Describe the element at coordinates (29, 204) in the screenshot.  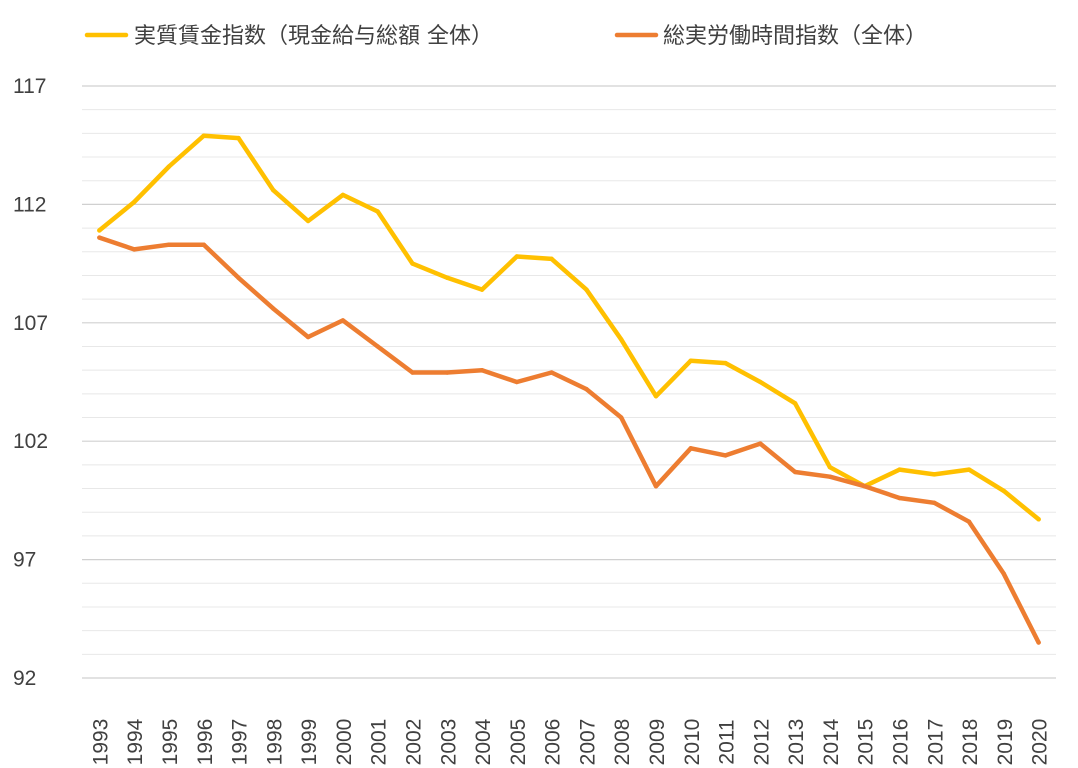
I see `y-tick-label: 112` at that location.